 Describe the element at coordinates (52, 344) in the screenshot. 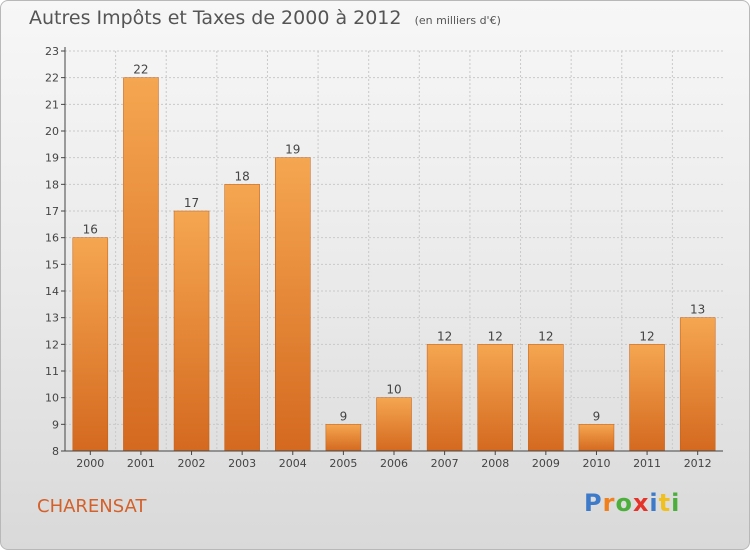

I see `y-tick-label: 12` at that location.